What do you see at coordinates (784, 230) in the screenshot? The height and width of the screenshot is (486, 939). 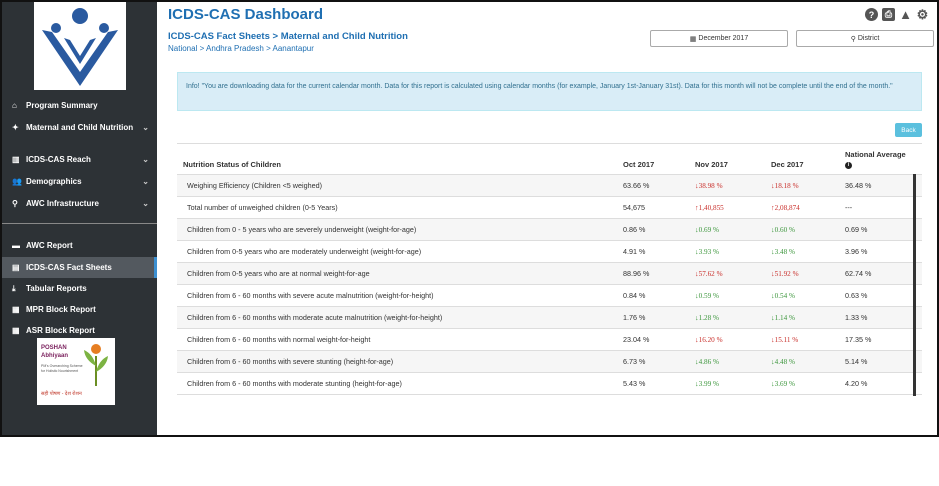 I see `trend-value: 0.60 %` at bounding box center [784, 230].